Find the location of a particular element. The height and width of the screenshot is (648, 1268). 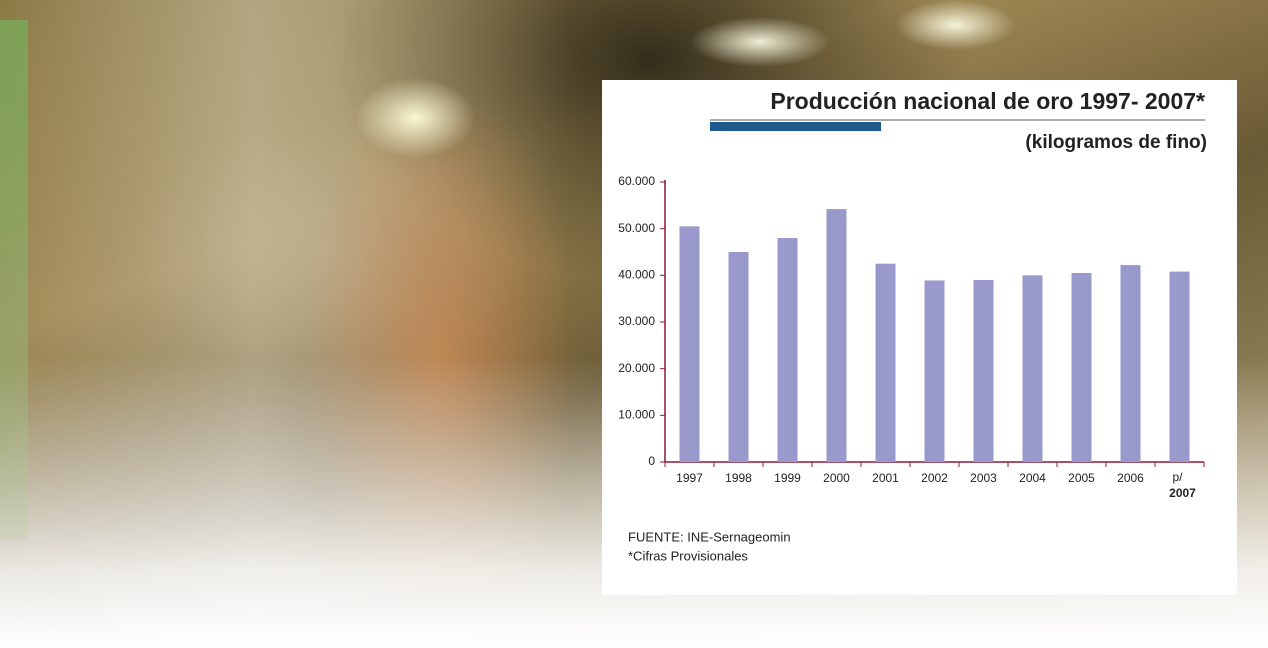

footnote: *Cifras Provisionales is located at coordinates (688, 555).